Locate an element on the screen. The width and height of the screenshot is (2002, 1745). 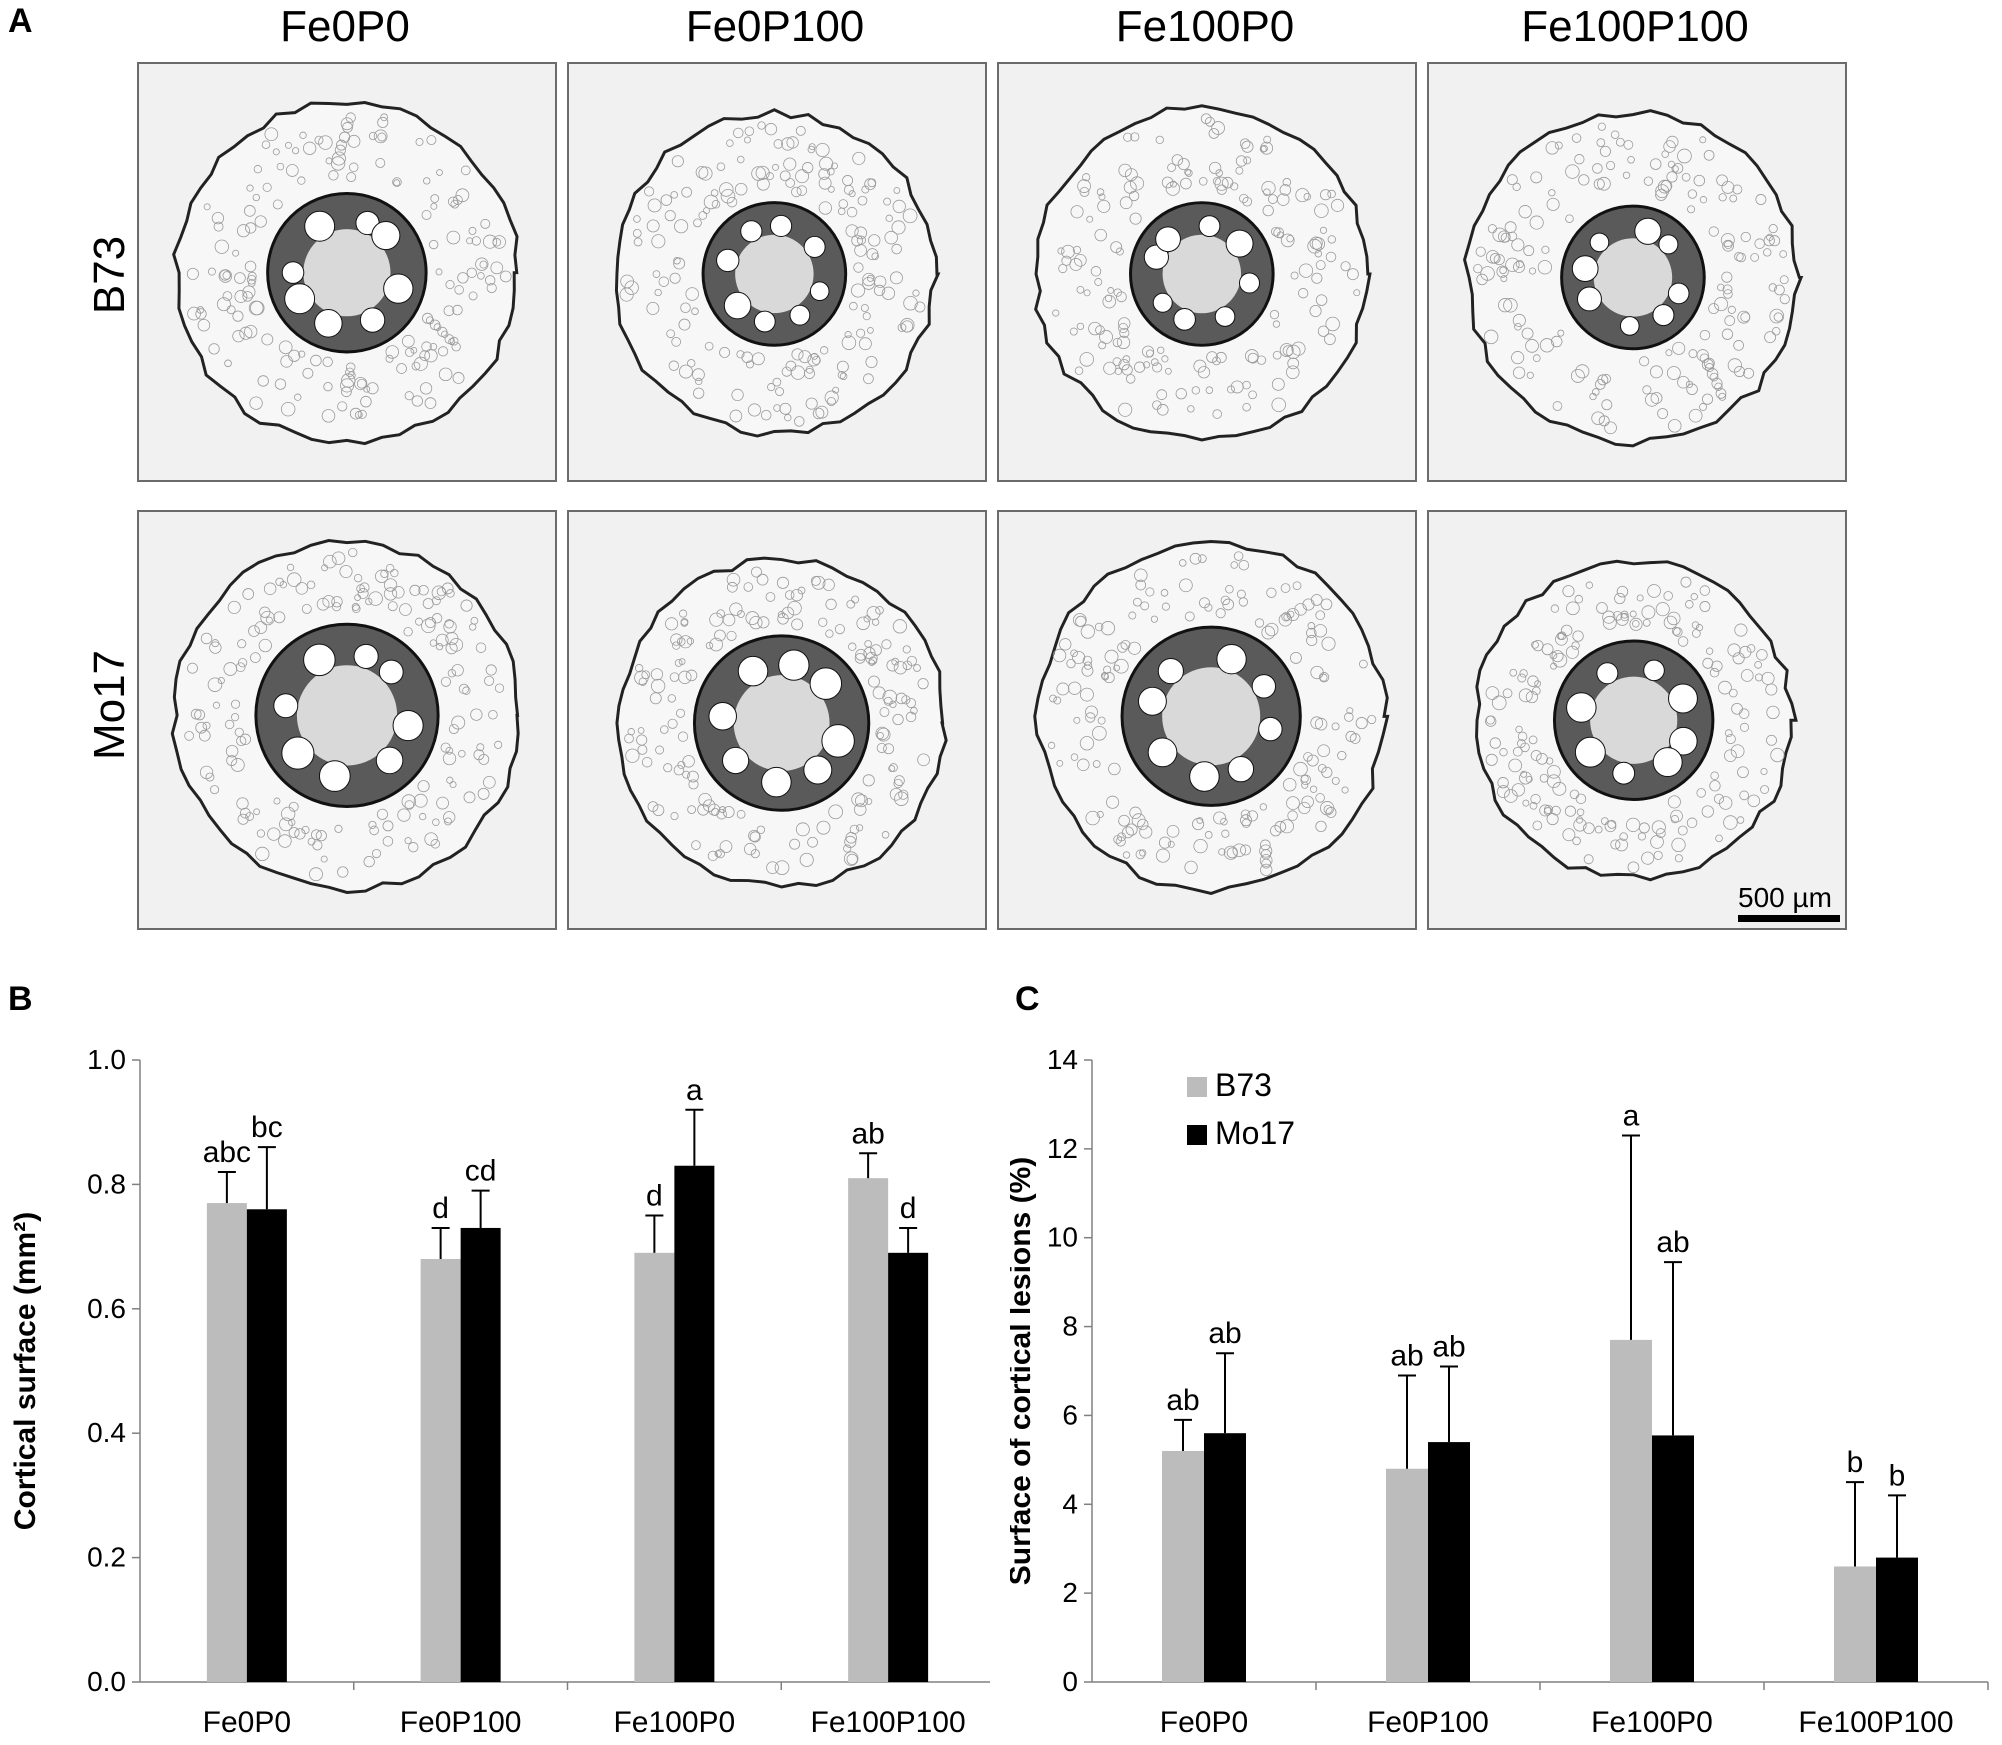
chart-c-y-tick-label: 0 is located at coordinates (1070, 1681).